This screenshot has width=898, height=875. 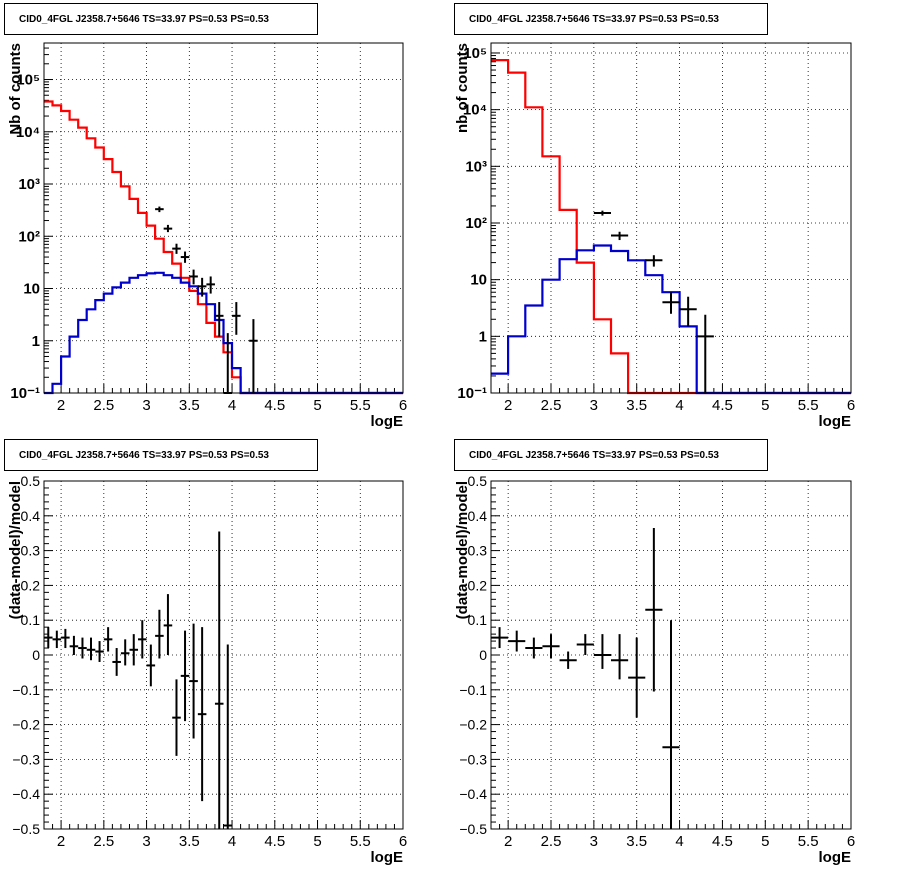 I want to click on x-tick-label: 5, so click(x=317, y=841).